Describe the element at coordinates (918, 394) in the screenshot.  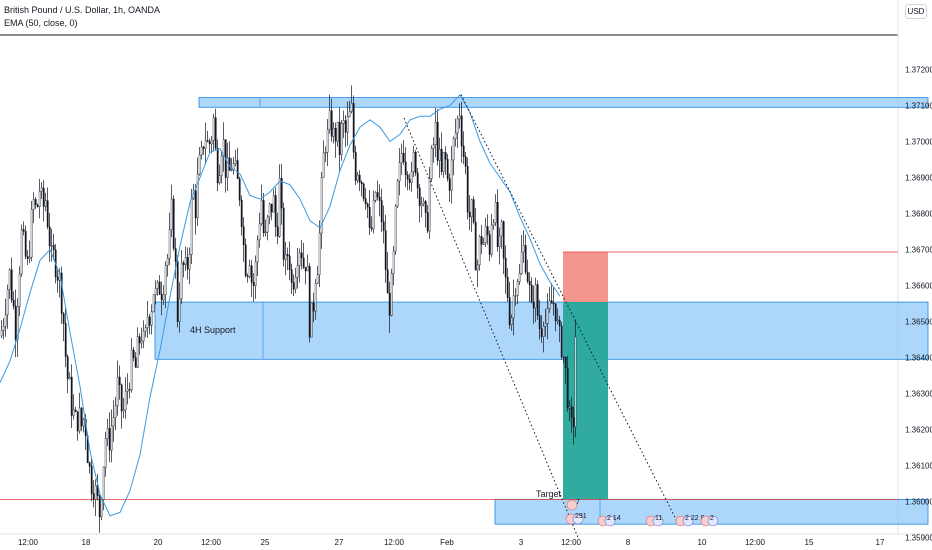
I see `price-tick-label: 1.36300` at that location.